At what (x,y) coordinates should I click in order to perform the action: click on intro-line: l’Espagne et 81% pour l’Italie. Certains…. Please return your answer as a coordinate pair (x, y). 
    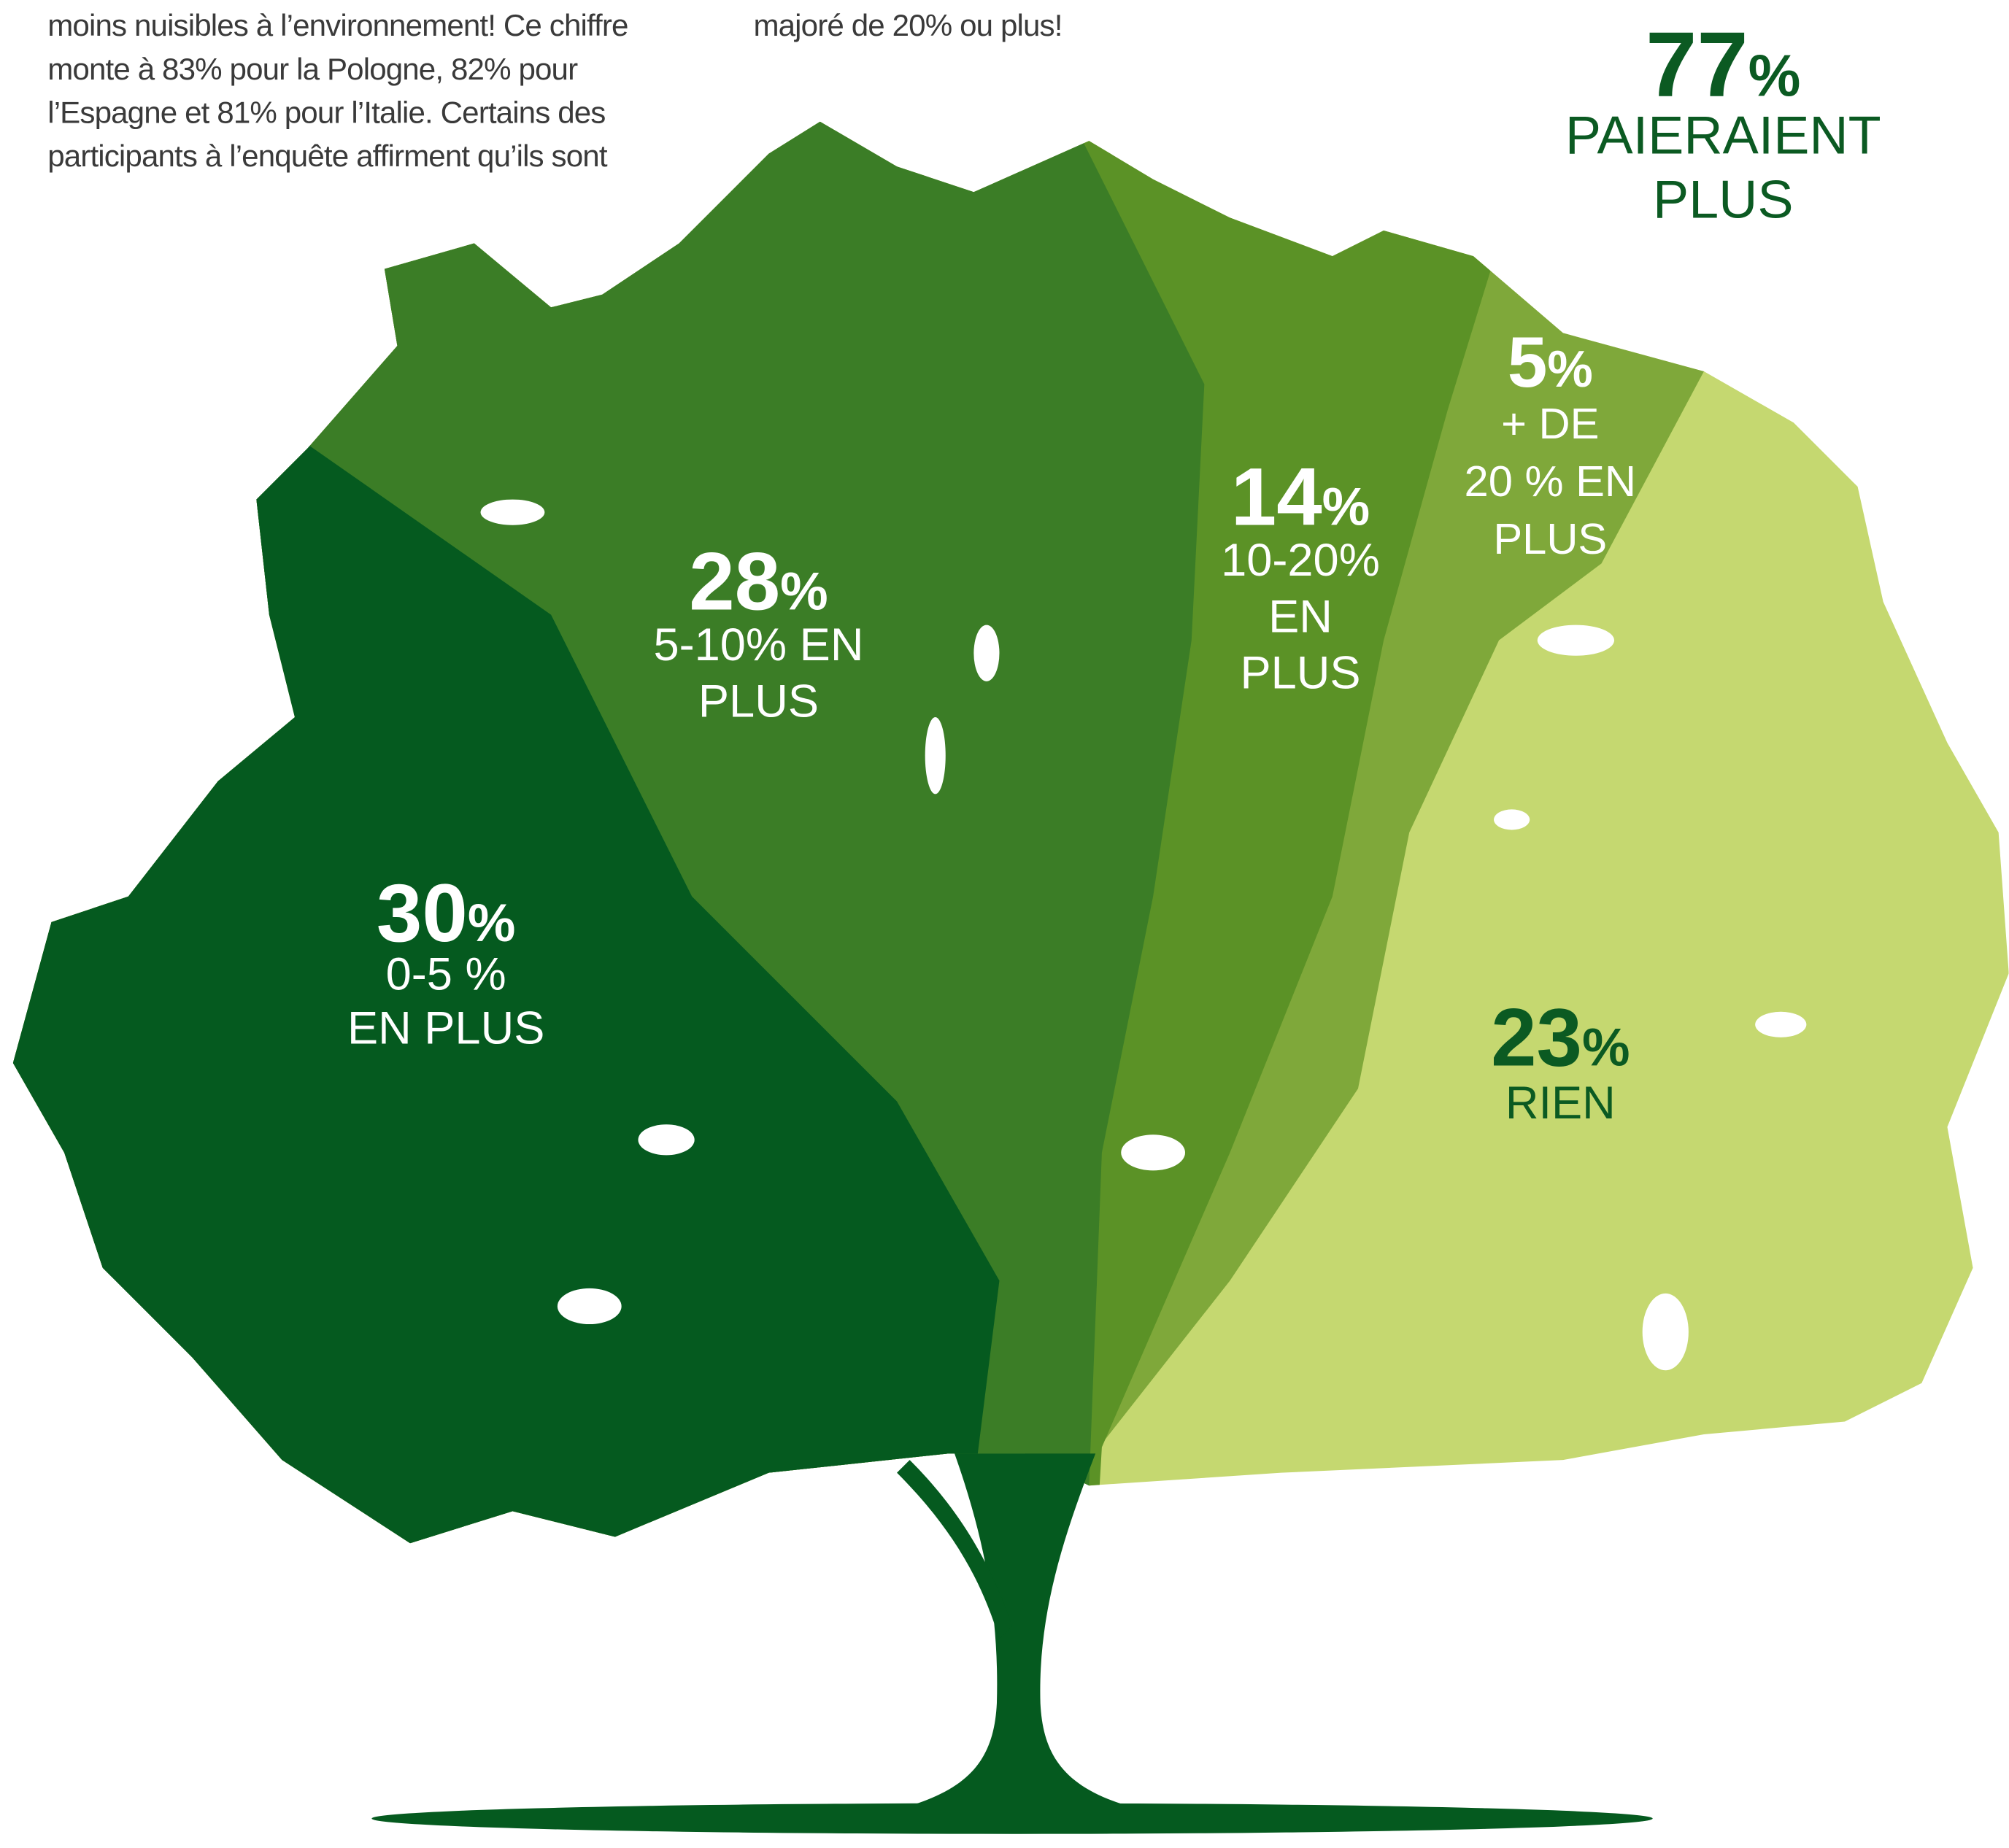
    Looking at the image, I should click on (326, 113).